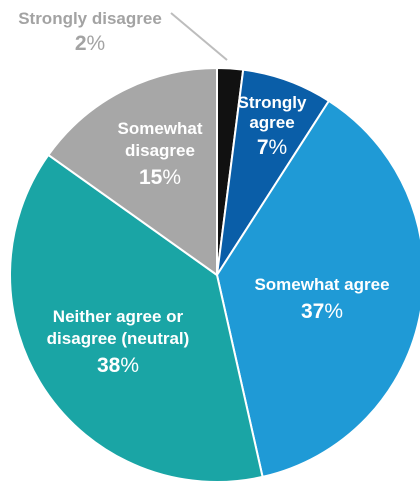 This screenshot has width=420, height=483. I want to click on slice-label-somewhat-disagree: Somewhat disagree 15%, so click(159, 154).